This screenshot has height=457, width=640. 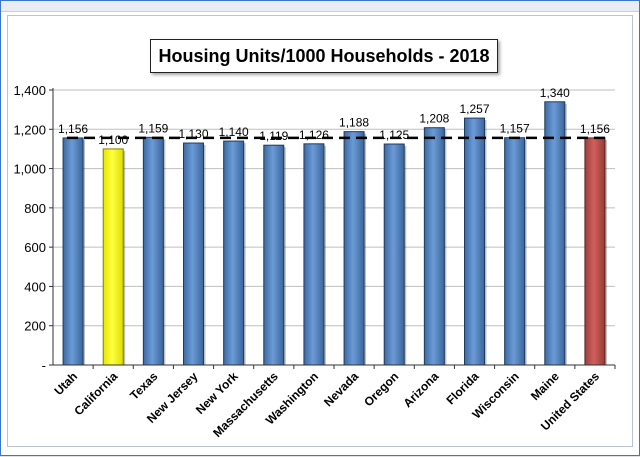 I want to click on bar-california, so click(x=113, y=257).